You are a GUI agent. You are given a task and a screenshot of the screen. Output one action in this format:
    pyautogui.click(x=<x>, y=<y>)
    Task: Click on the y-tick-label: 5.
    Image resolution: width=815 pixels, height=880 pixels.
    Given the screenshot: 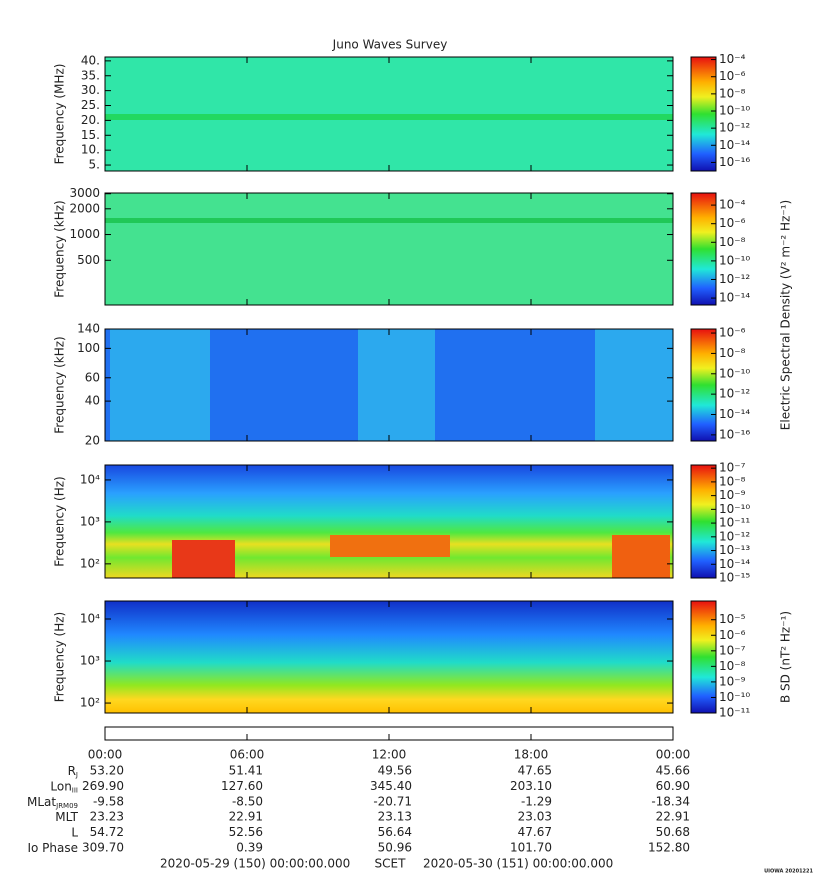 What is the action you would take?
    pyautogui.click(x=94, y=165)
    